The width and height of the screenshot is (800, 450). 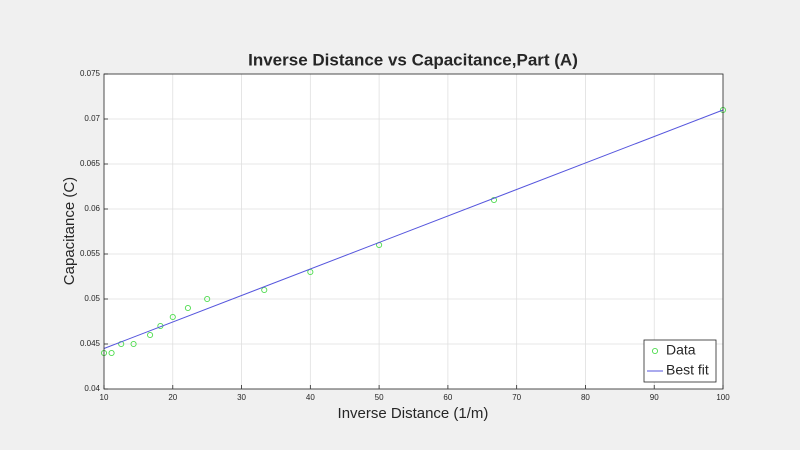 I want to click on y-tick-label: 0.065, so click(x=90, y=163).